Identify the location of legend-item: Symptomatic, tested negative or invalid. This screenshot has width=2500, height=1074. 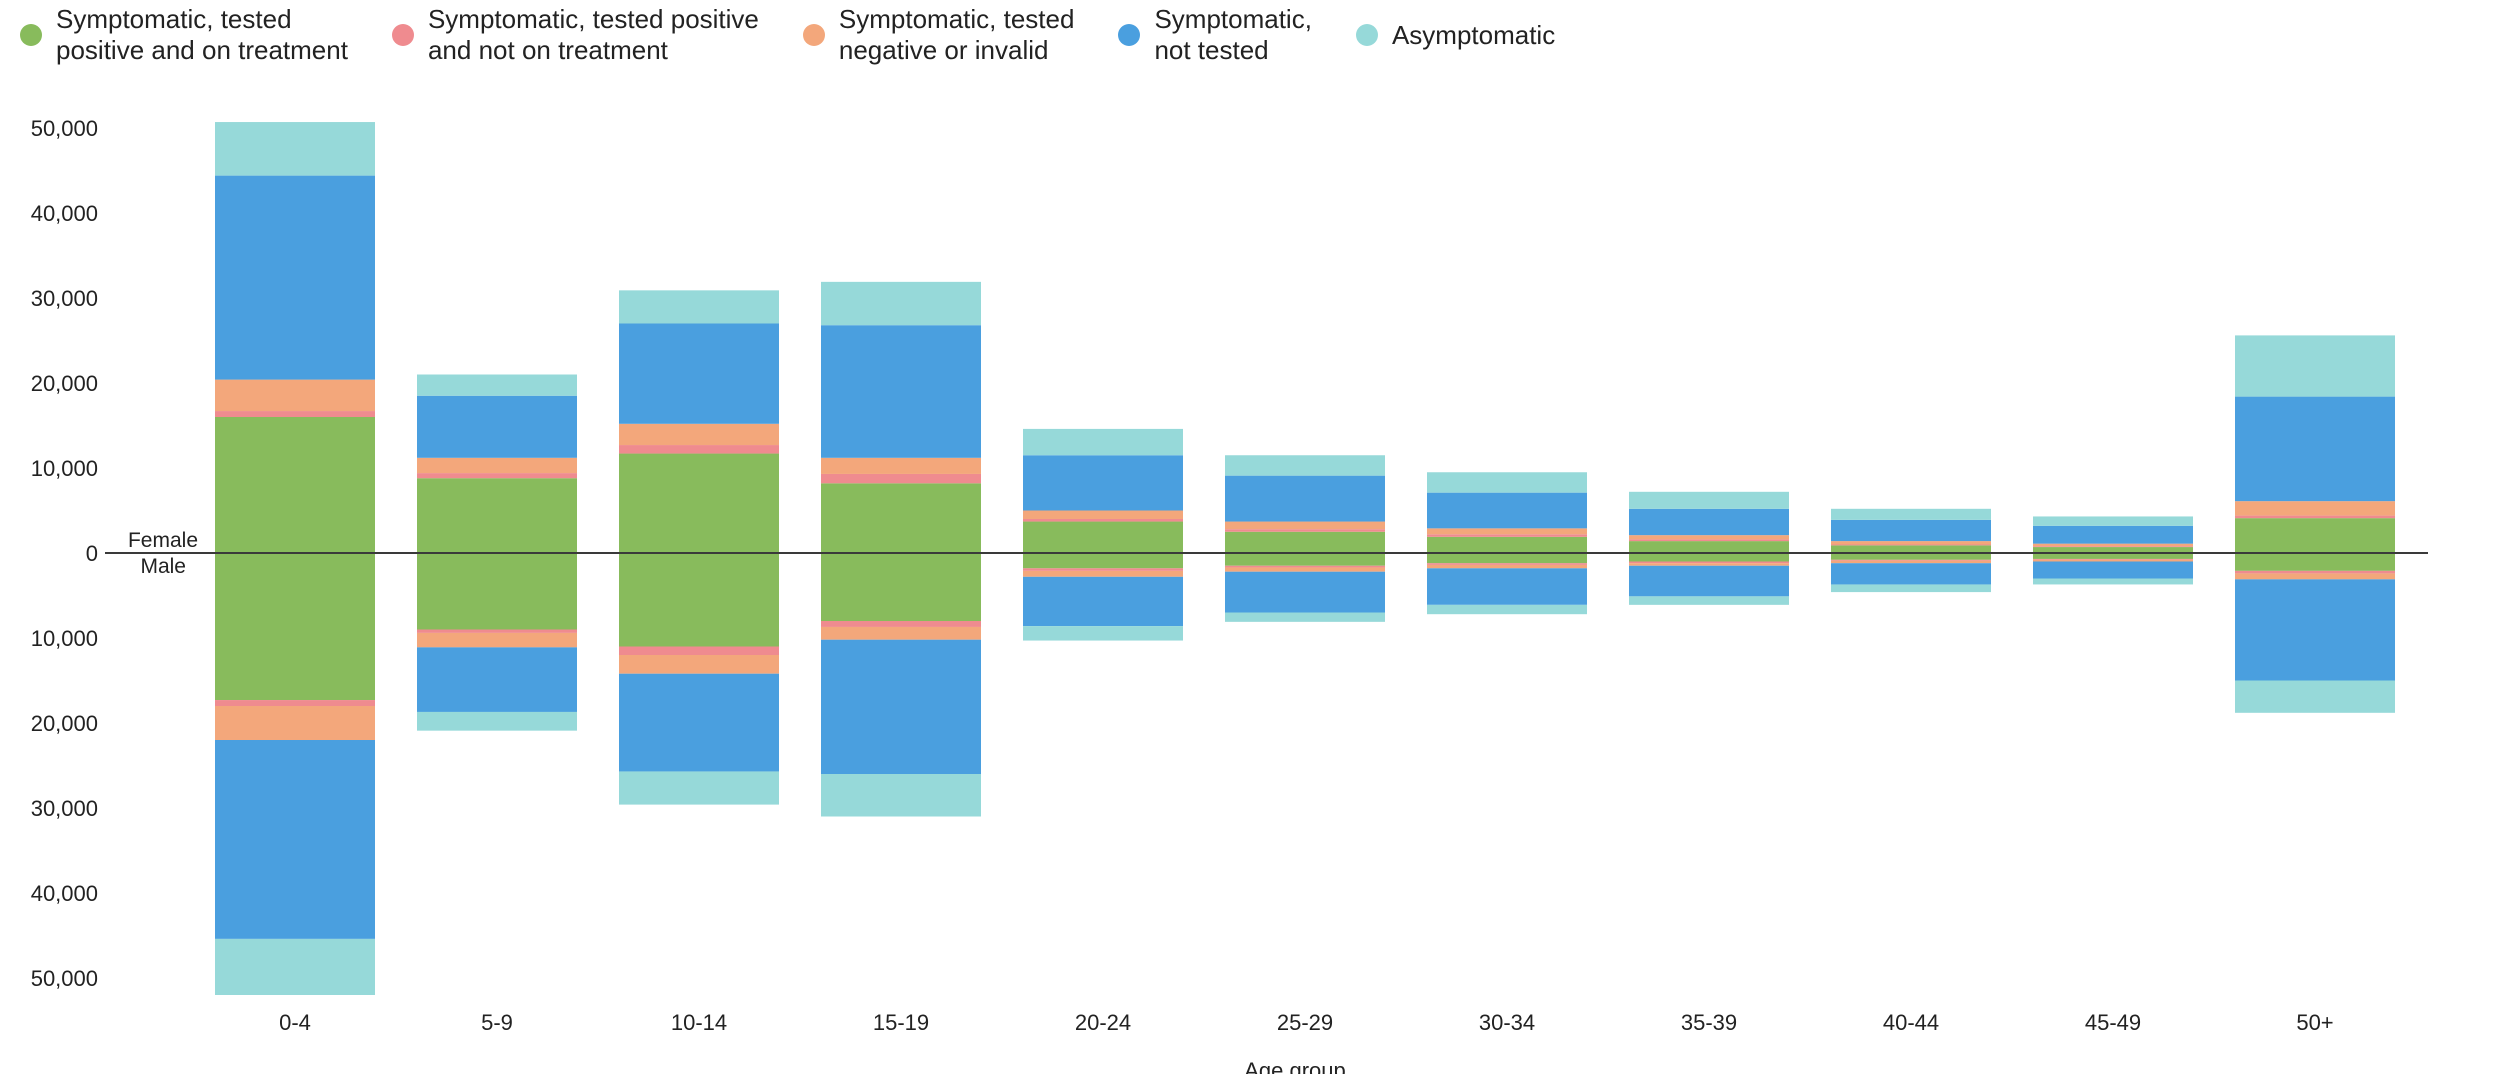
(938, 35).